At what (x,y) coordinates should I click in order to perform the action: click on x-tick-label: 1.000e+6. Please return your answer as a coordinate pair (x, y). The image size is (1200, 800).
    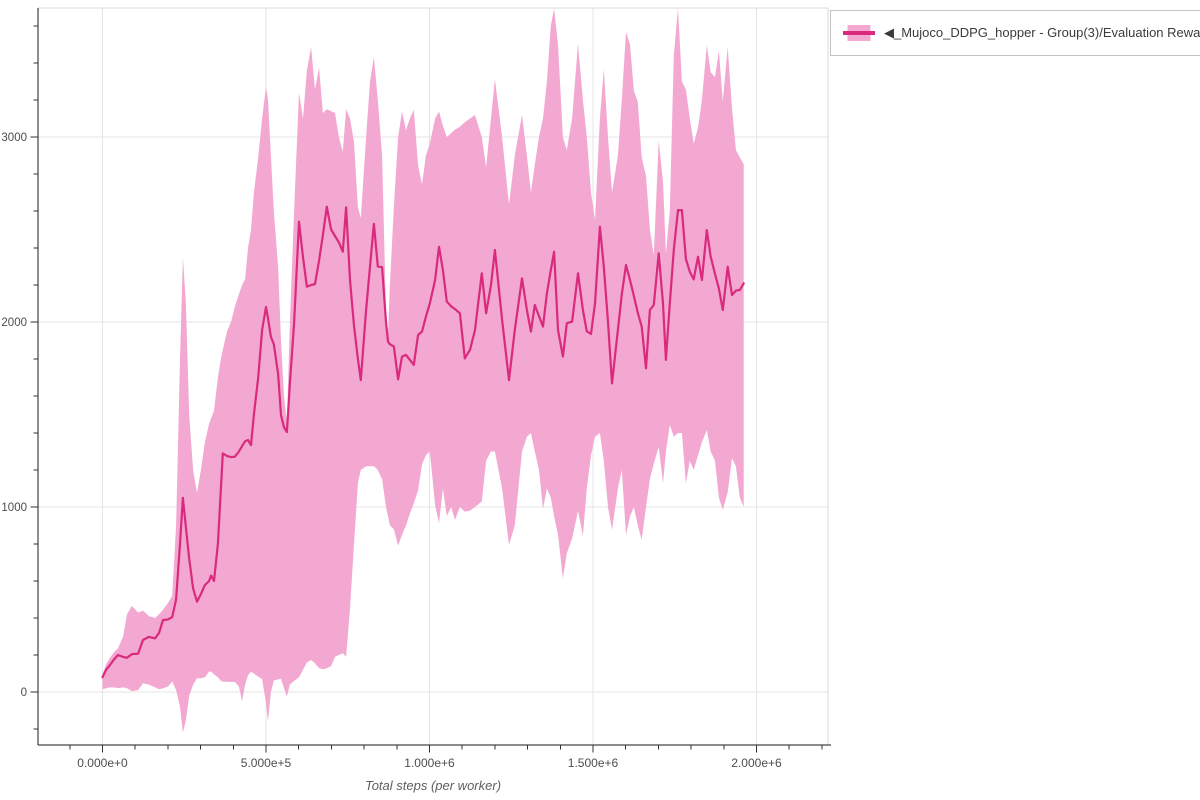
    Looking at the image, I should click on (429, 763).